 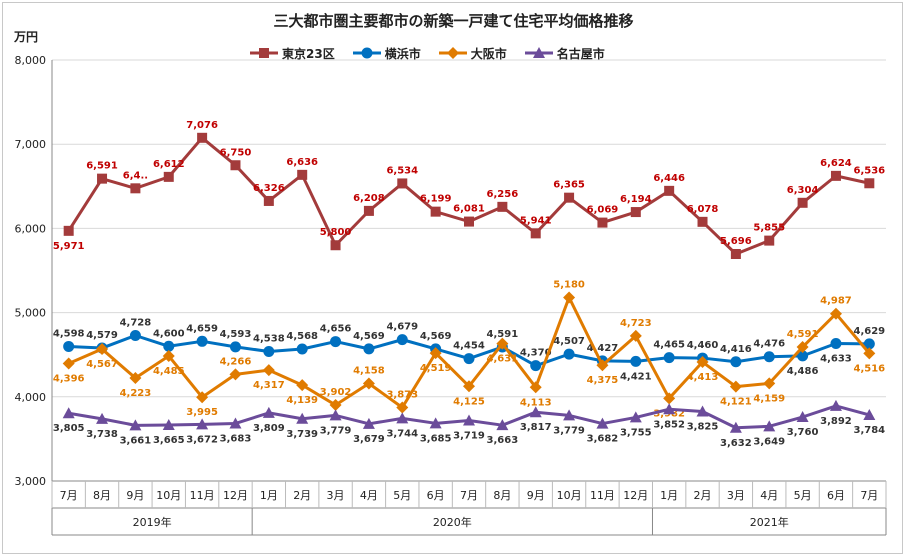 I want to click on data-label-tokyo: 6,194, so click(x=636, y=199).